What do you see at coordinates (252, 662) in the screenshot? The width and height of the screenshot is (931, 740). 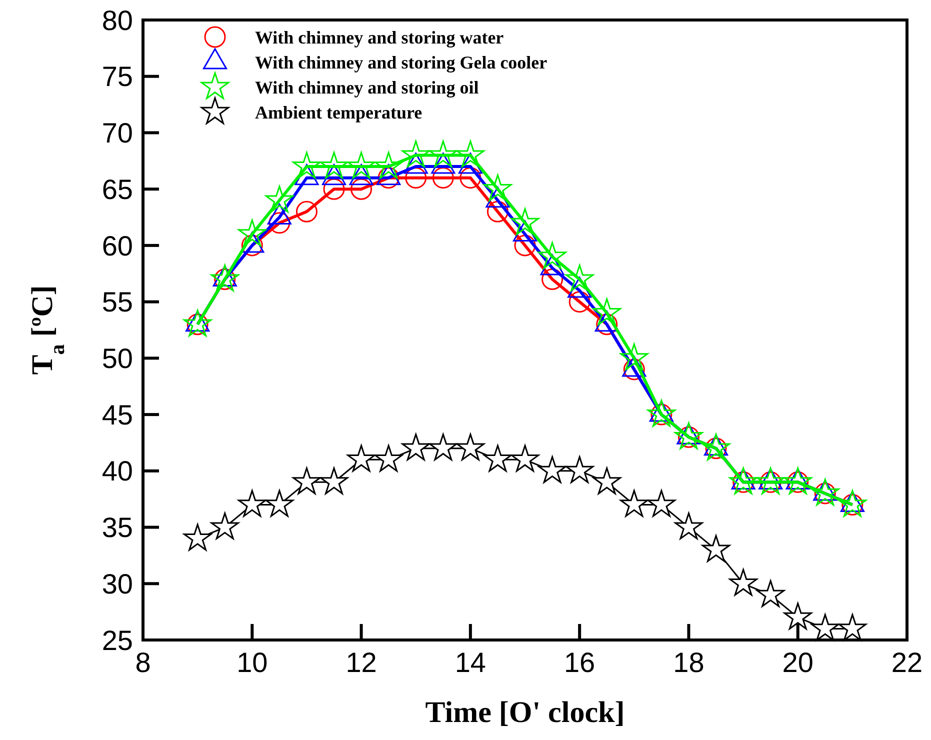 I see `x-tick-label: 10` at bounding box center [252, 662].